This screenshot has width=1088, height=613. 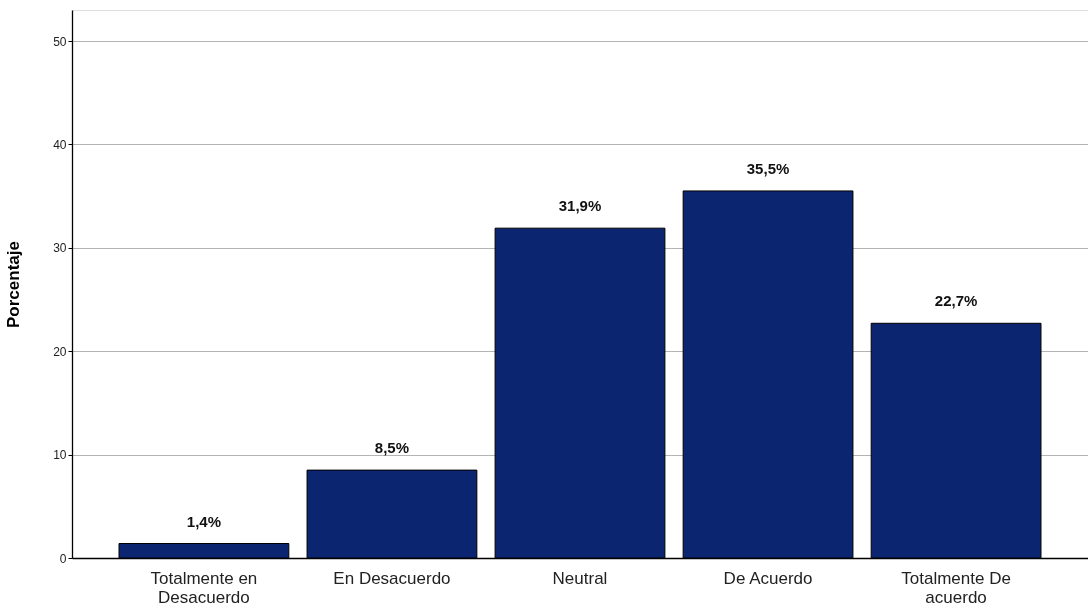 I want to click on x-tick-label: Totalmente en Desacuerdo, so click(x=204, y=587).